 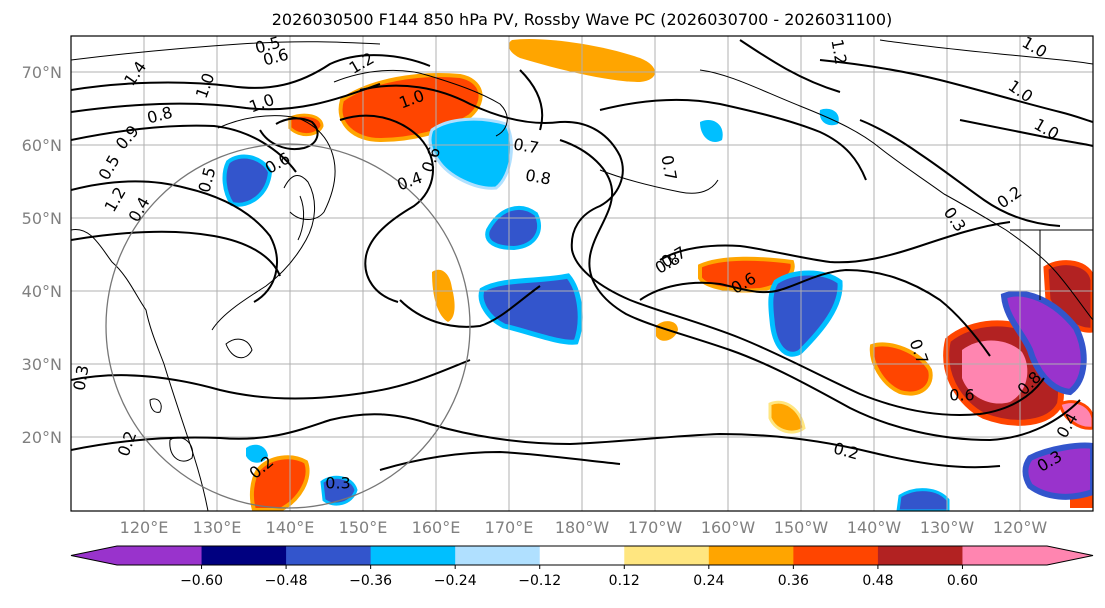 I want to click on lon-label: 120°E, so click(x=144, y=527).